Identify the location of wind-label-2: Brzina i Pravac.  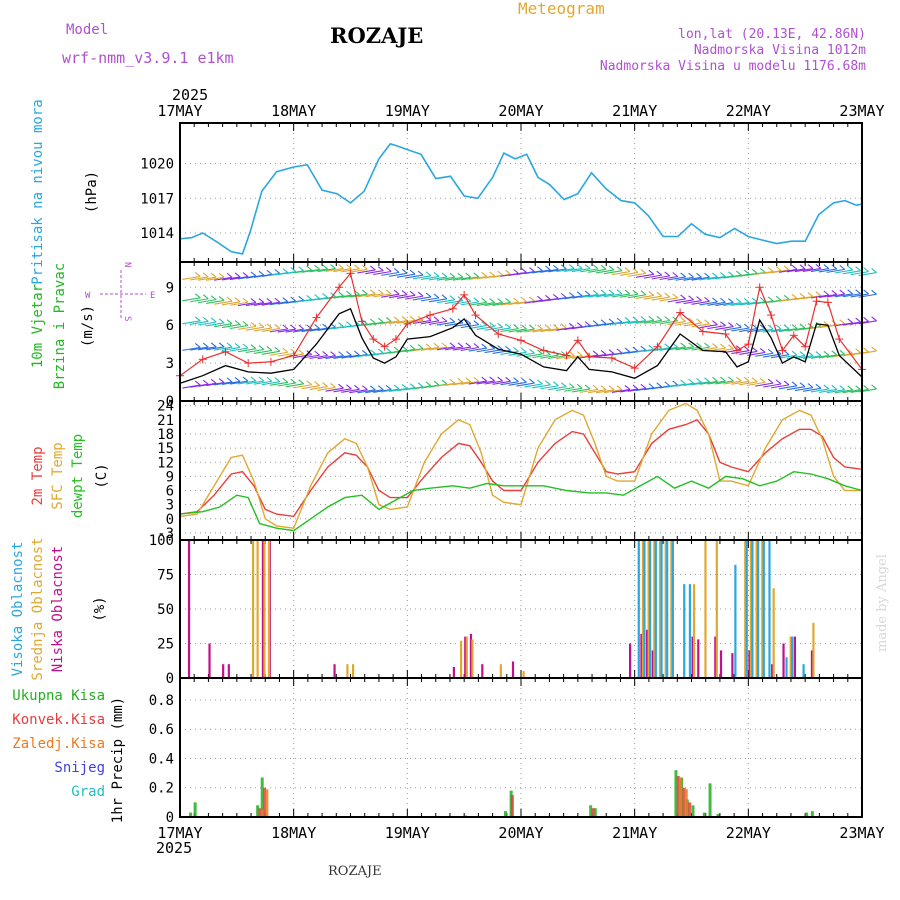
(60, 326).